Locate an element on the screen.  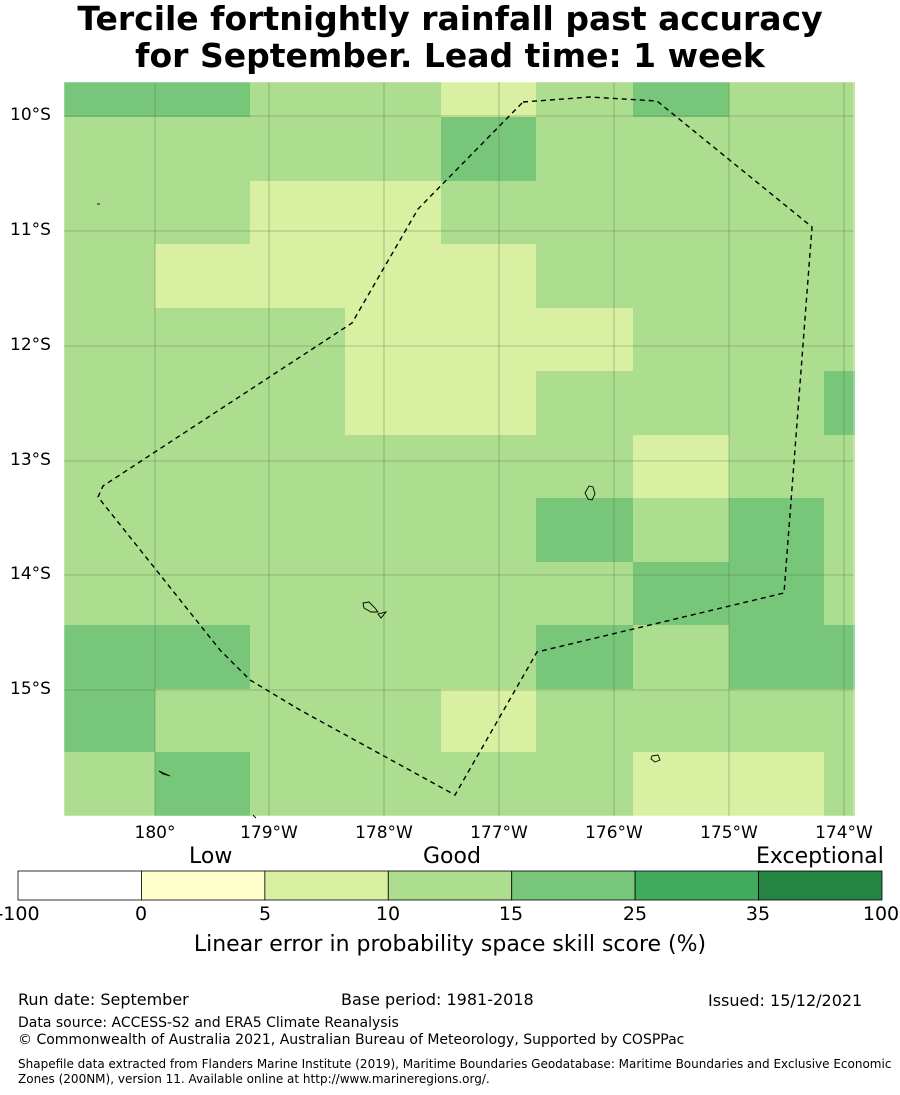
run-date: Run date: September is located at coordinates (103, 999).